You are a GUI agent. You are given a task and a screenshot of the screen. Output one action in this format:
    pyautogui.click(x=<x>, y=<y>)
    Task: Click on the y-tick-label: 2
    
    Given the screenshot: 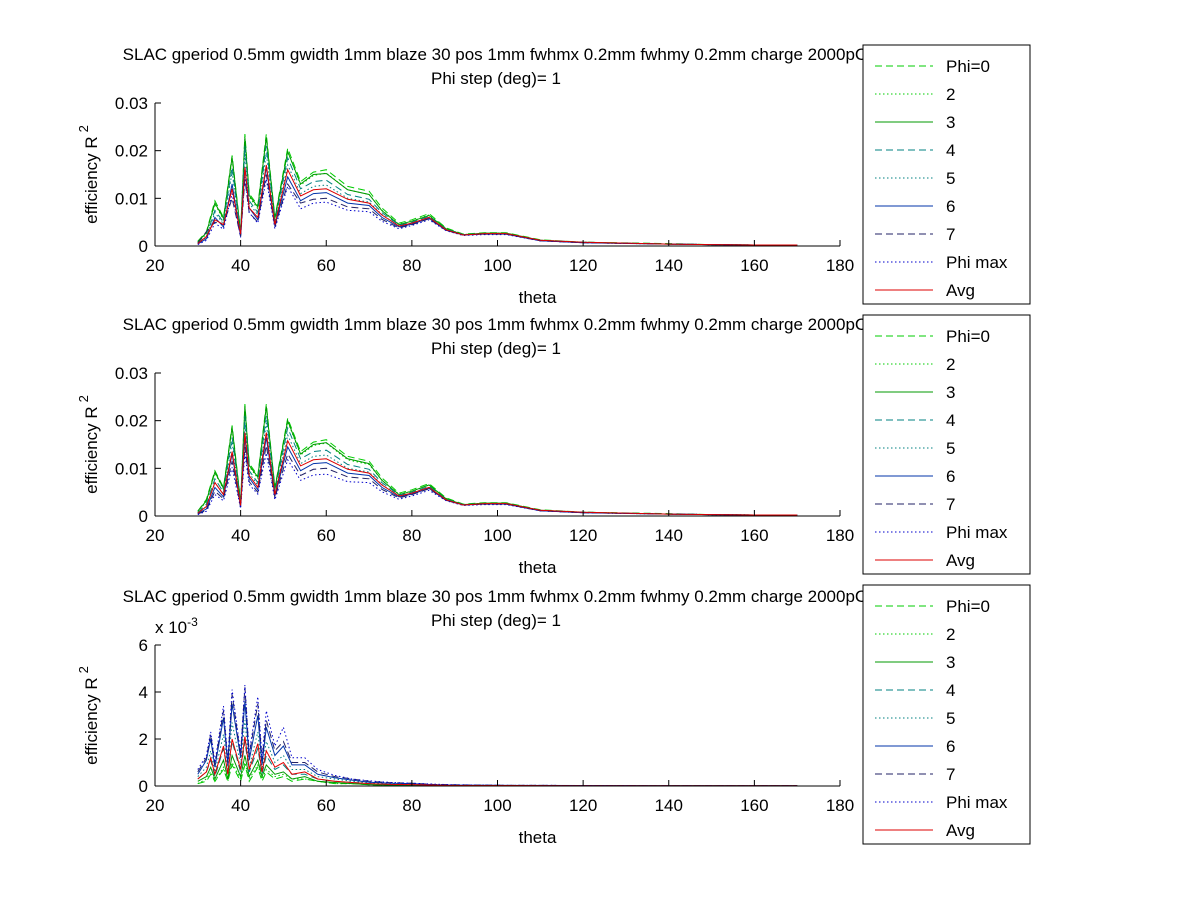 What is the action you would take?
    pyautogui.click(x=143, y=739)
    